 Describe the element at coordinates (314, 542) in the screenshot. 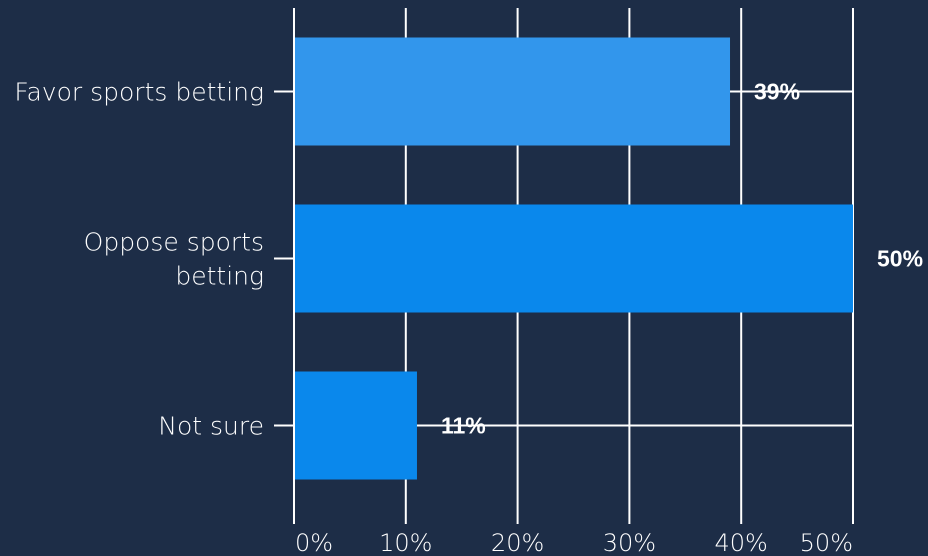

I see `x-tick-label-0: 0%` at that location.